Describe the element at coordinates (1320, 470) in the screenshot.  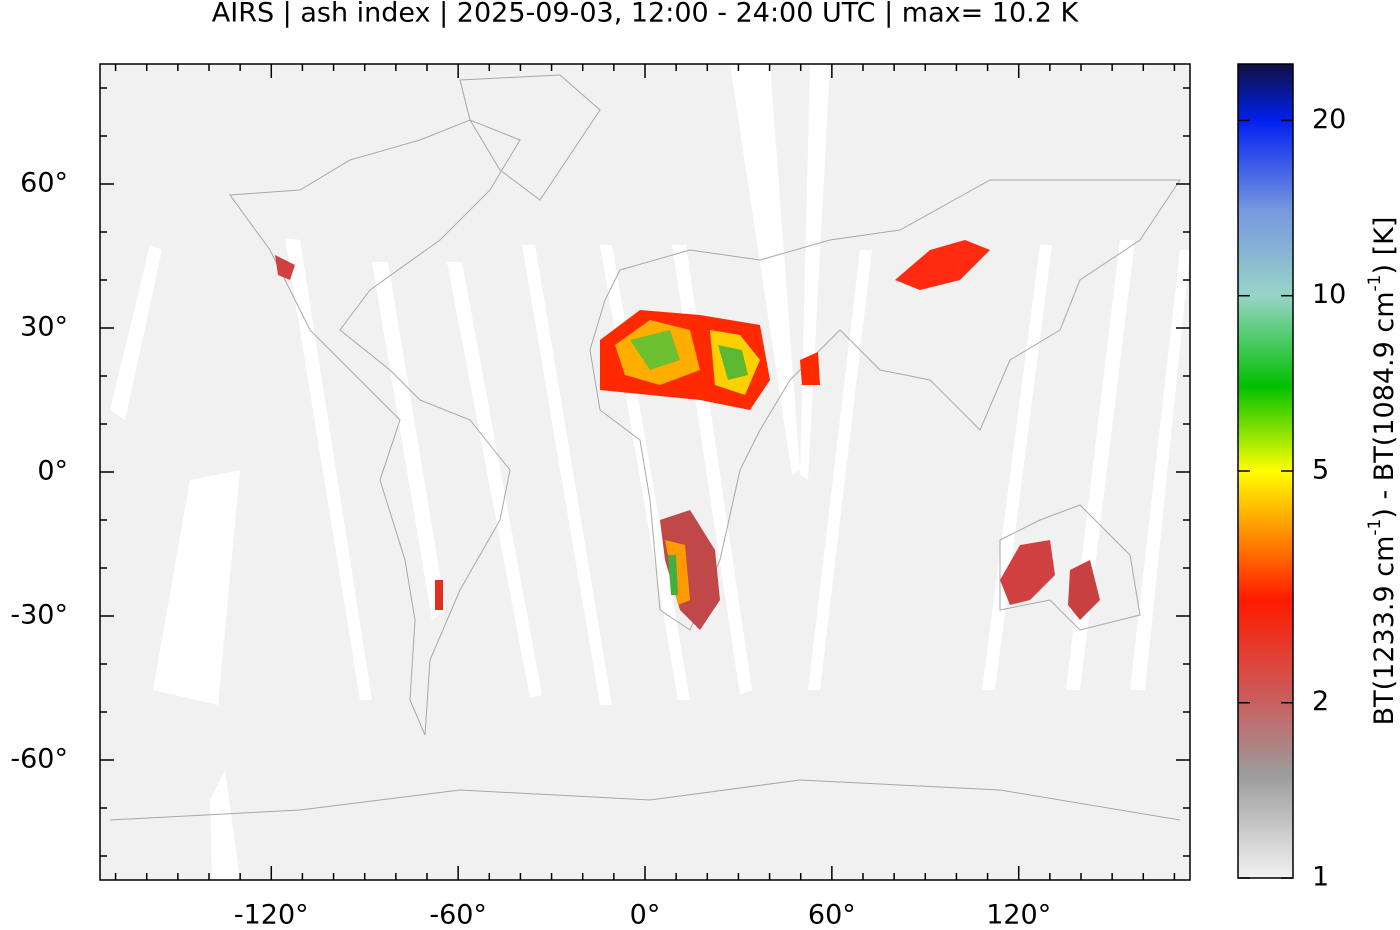
I see `colorbar-tick-label: 5` at that location.